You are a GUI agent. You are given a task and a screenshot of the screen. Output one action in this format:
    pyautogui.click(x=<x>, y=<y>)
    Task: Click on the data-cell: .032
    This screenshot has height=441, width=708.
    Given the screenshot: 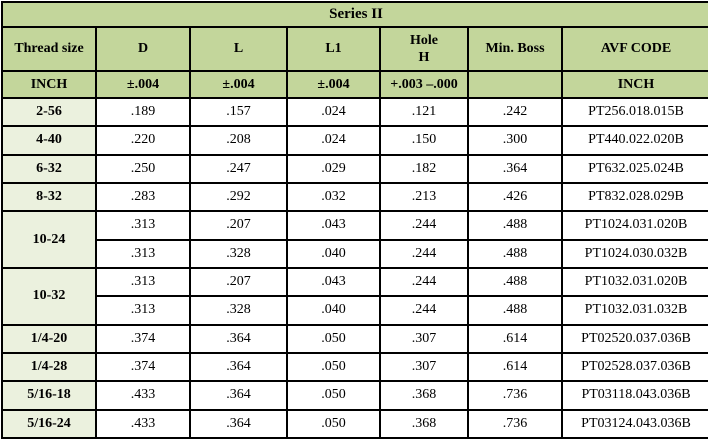 What is the action you would take?
    pyautogui.click(x=333, y=197)
    